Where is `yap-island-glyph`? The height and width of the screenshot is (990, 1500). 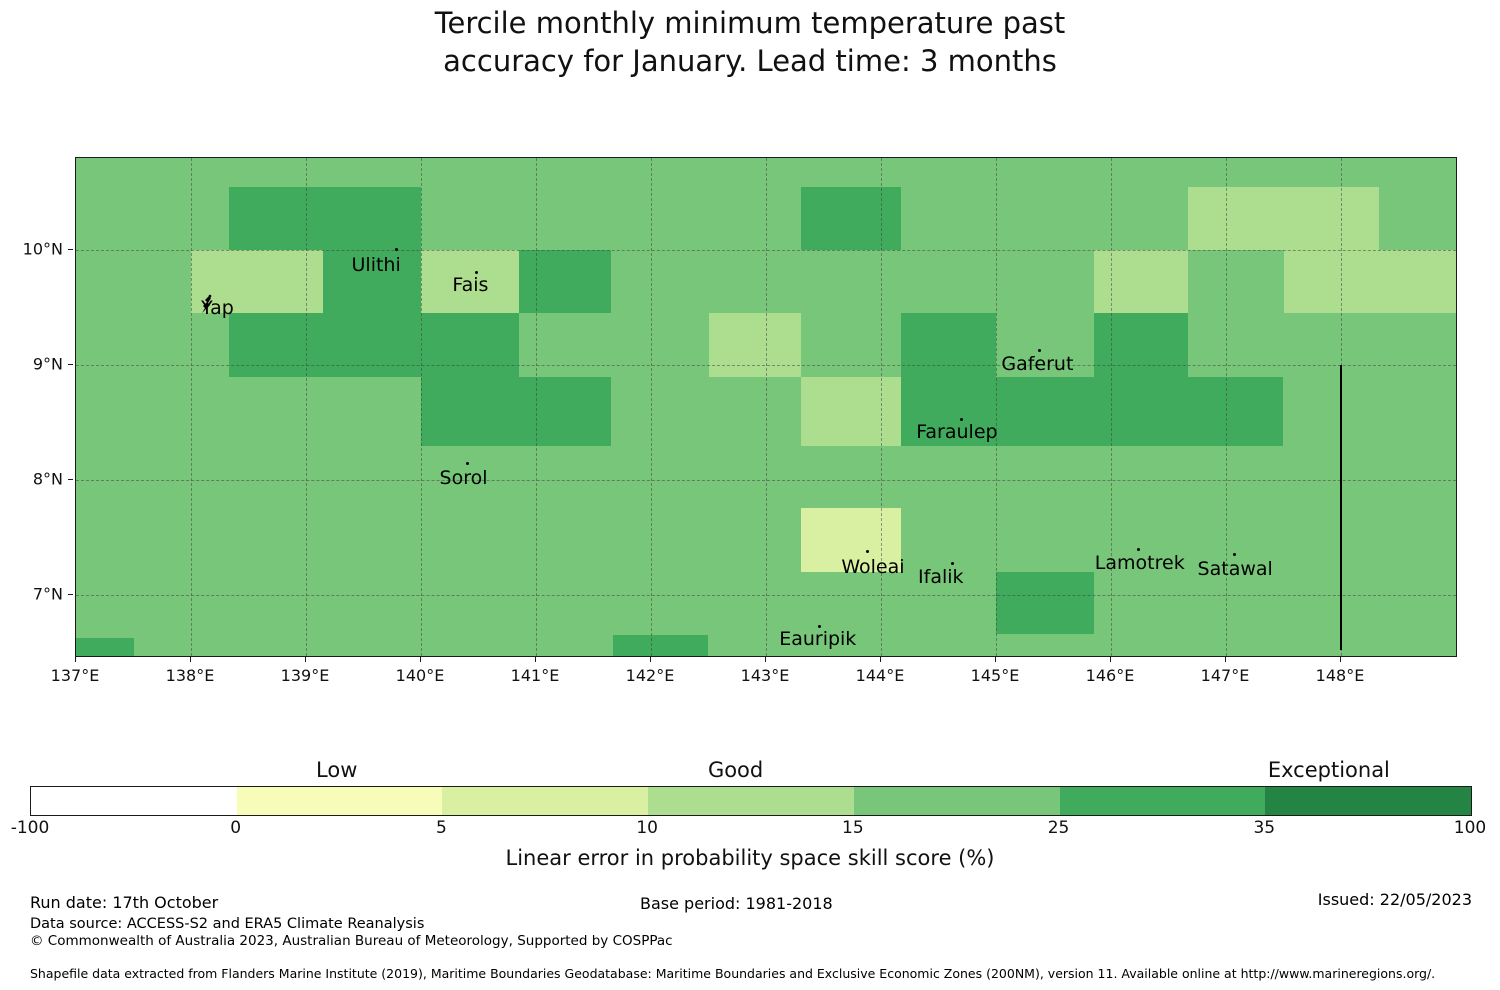
yap-island-glyph is located at coordinates (206, 304).